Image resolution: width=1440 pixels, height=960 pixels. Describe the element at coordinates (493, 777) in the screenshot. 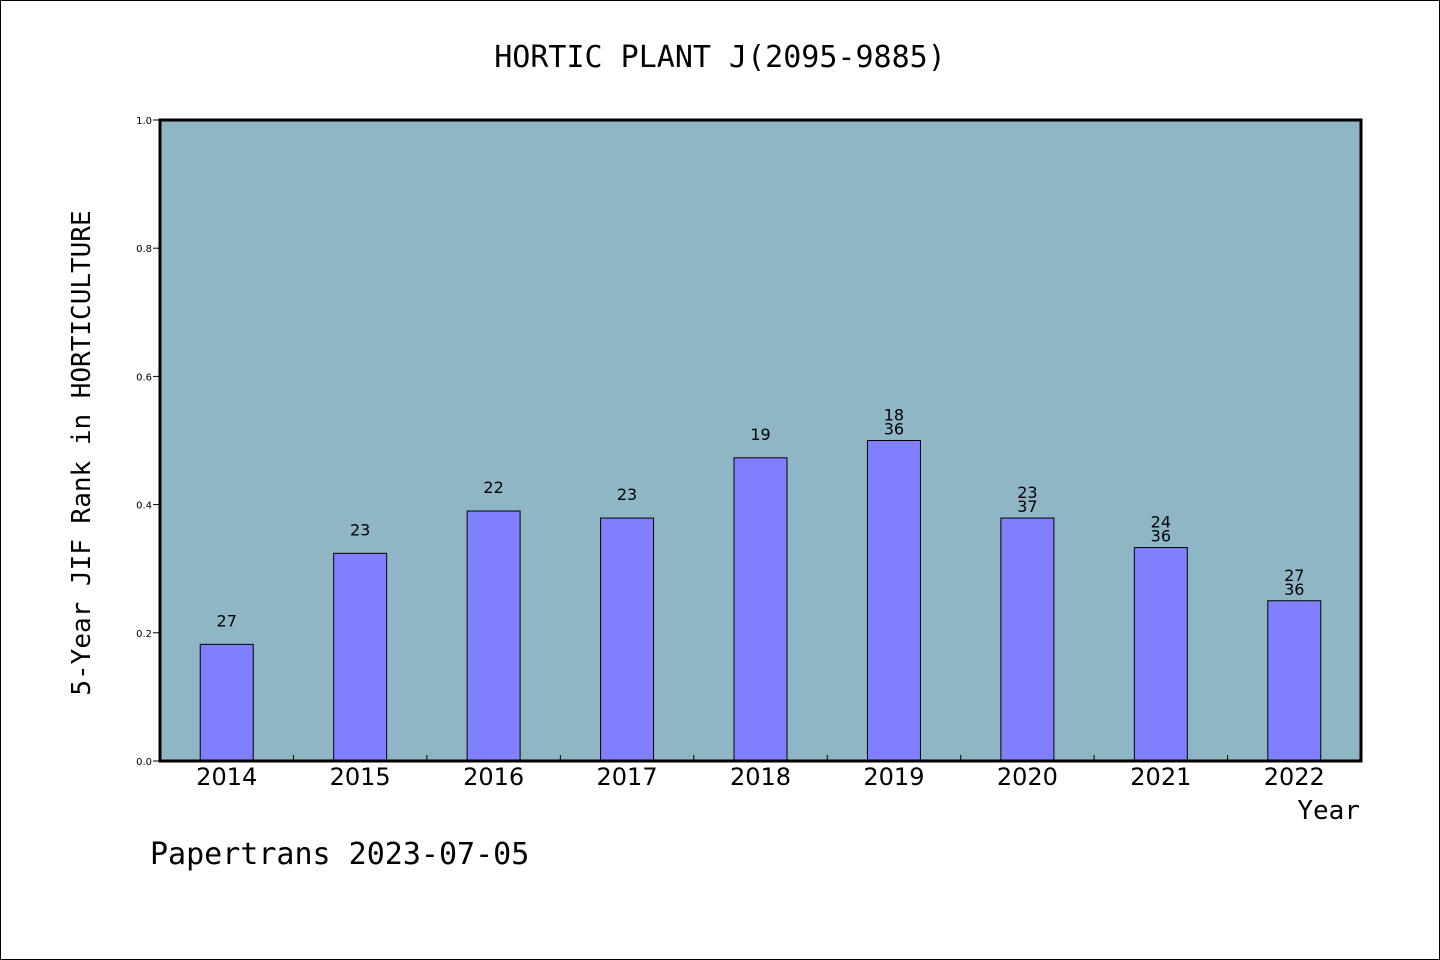

I see `x-tick-label: 2016` at that location.